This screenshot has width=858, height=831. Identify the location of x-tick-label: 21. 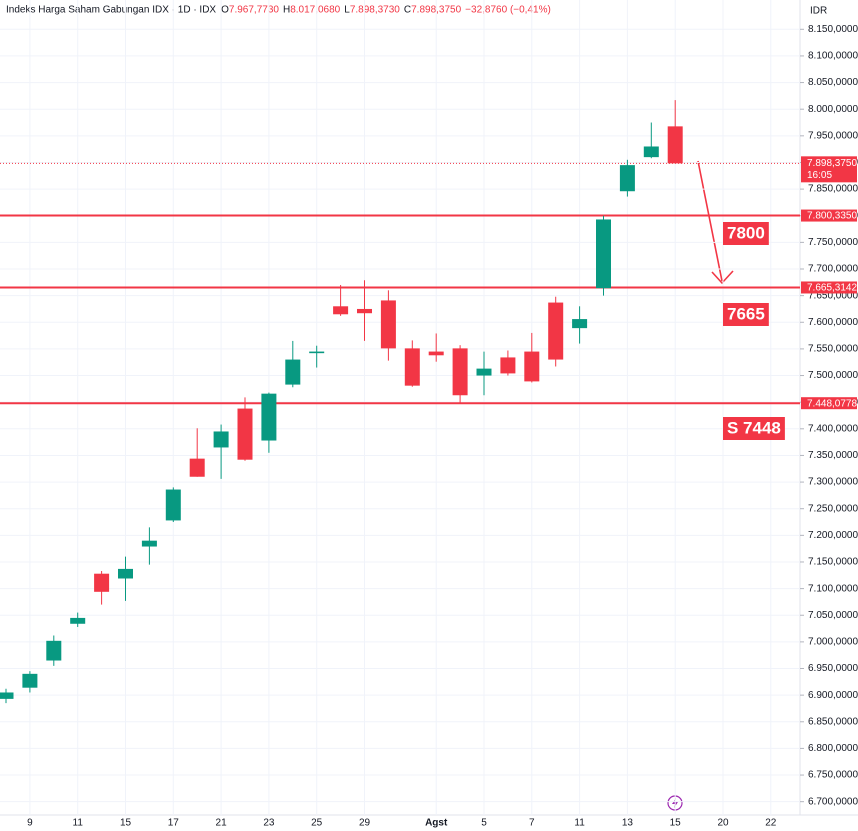
(222, 823).